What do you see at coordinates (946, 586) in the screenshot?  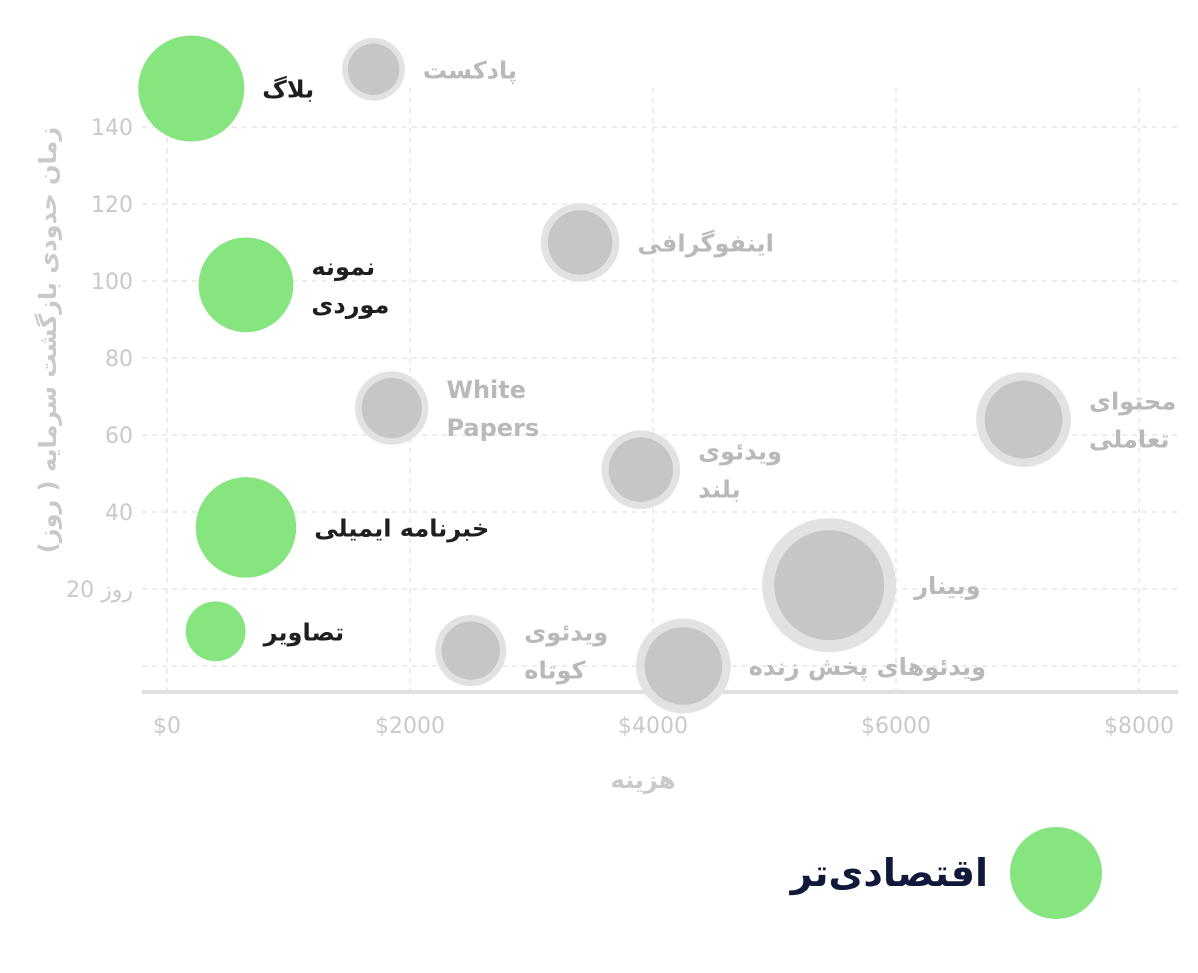 I see `bubble-label: وبینار` at bounding box center [946, 586].